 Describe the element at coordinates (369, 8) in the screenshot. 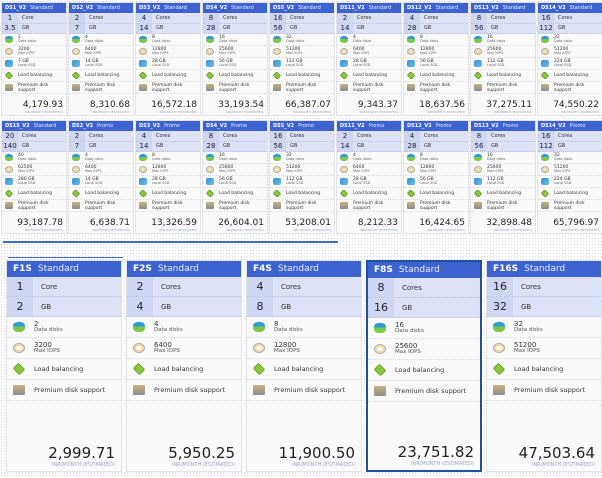

I see `tile-header: DS11_V2 Standard` at that location.